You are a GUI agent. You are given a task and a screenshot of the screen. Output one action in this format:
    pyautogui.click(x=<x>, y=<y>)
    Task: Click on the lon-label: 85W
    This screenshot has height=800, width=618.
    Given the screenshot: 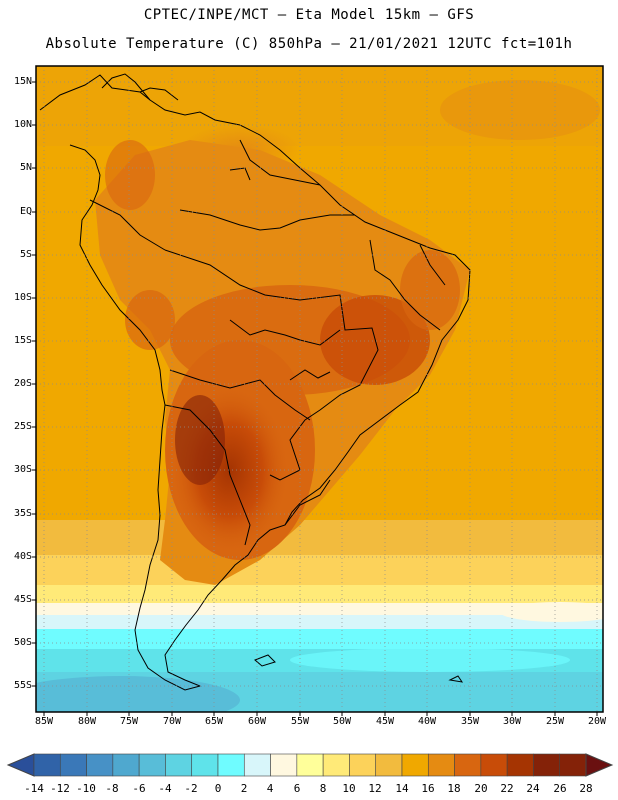 What is the action you would take?
    pyautogui.click(x=44, y=721)
    